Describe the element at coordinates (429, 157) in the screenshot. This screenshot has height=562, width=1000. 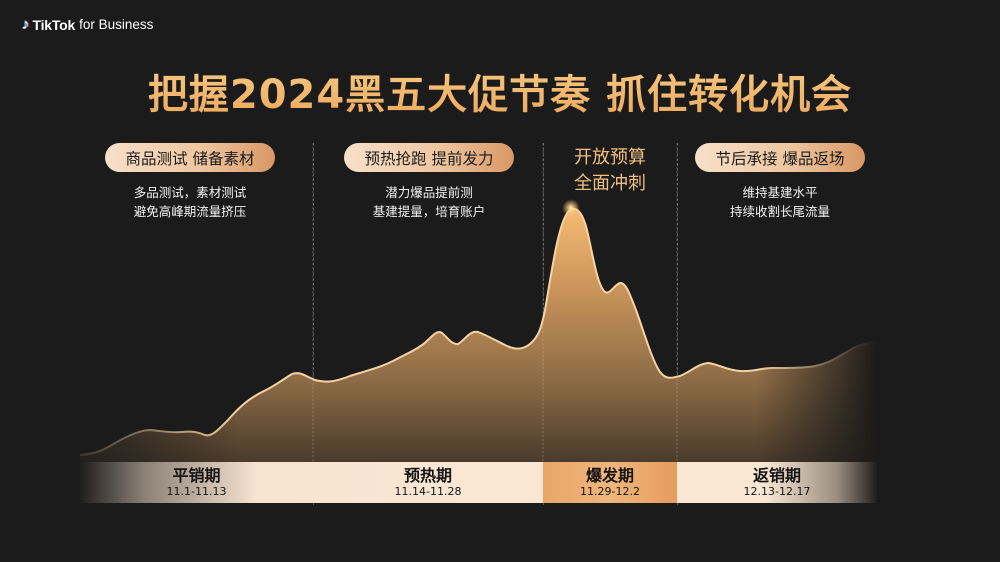
I see `phase-pill-warmup: 预热抢跑 提前发力` at that location.